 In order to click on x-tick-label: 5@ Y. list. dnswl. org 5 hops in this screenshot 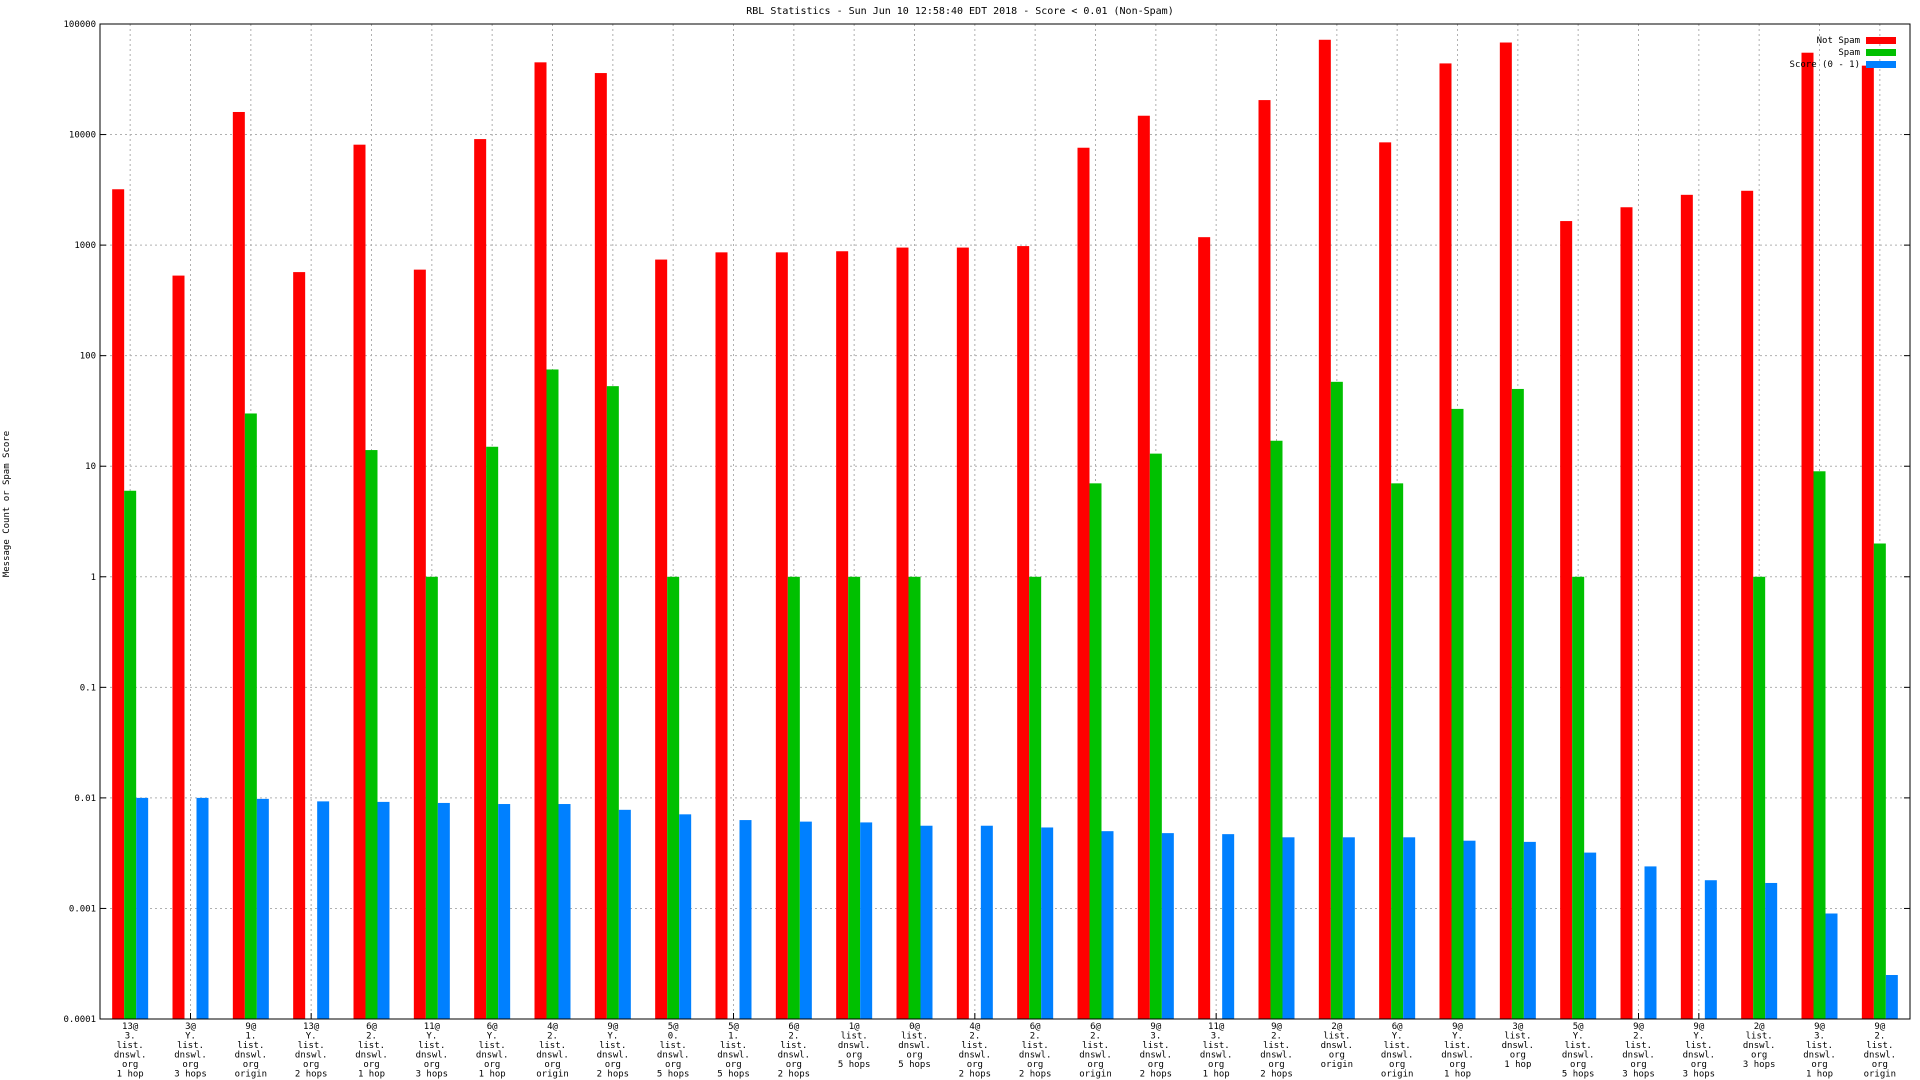, I will do `click(1578, 1051)`.